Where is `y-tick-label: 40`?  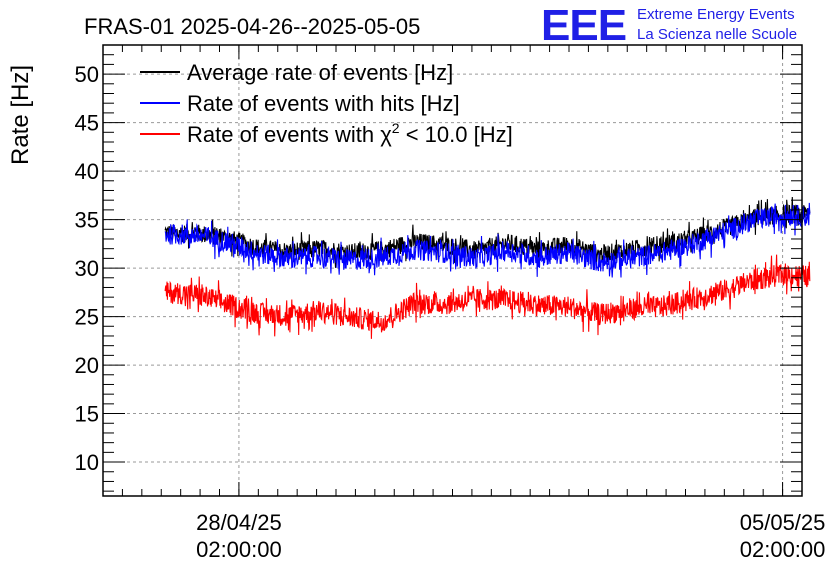
y-tick-label: 40 is located at coordinates (87, 171).